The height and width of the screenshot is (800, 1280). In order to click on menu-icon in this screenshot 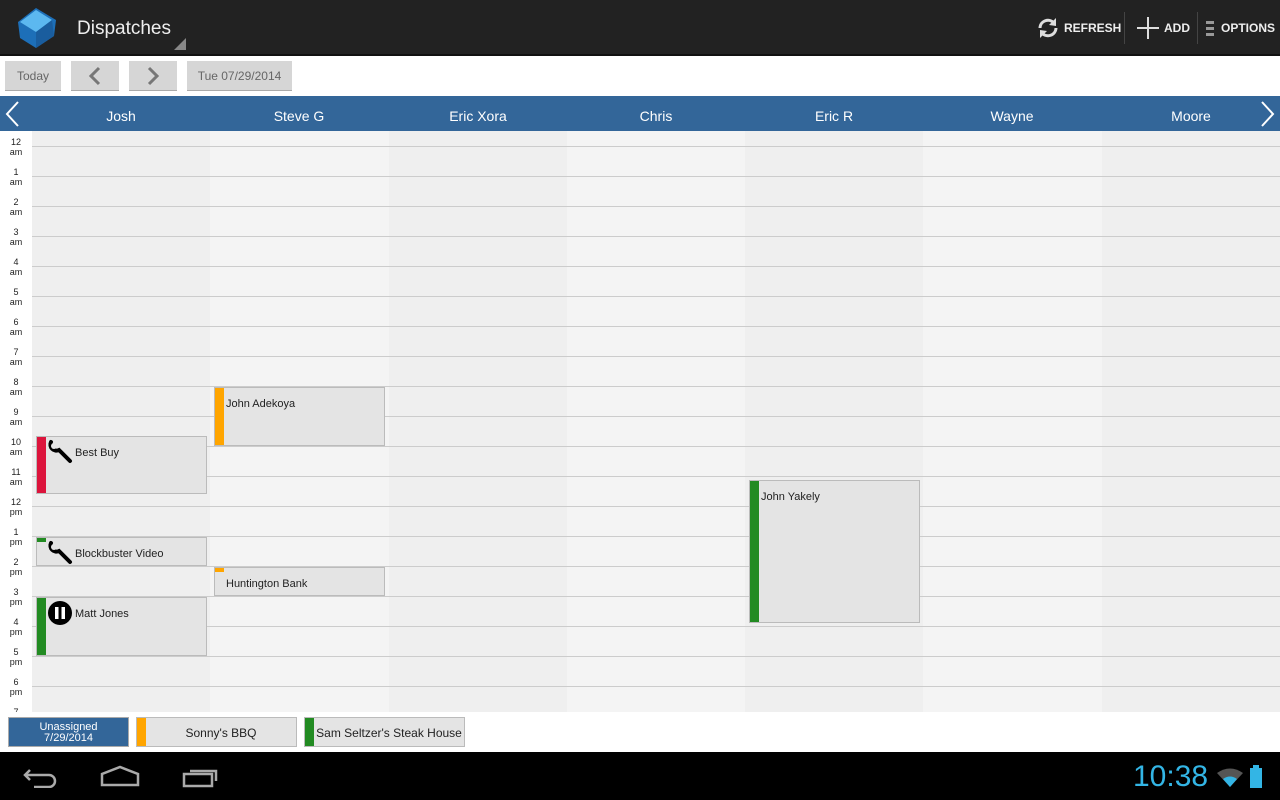, I will do `click(1210, 28)`.